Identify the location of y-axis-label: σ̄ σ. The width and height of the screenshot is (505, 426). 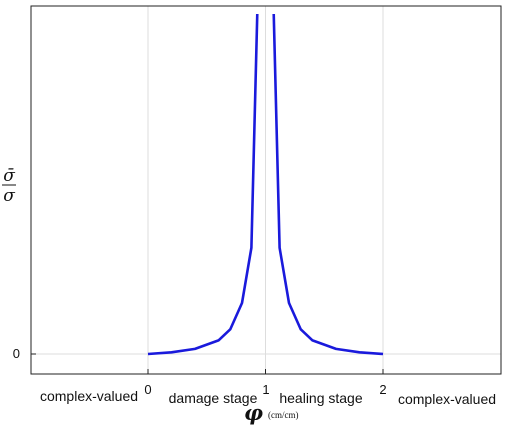
(9, 186).